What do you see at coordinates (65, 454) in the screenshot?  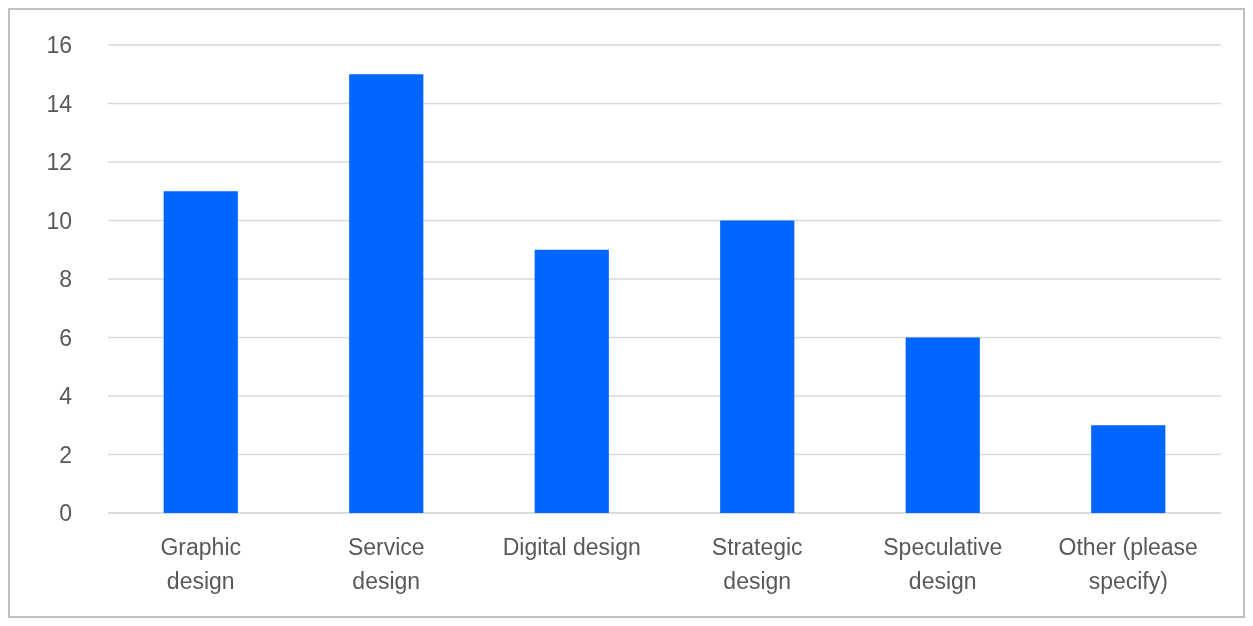 I see `y-tick-label: 2` at bounding box center [65, 454].